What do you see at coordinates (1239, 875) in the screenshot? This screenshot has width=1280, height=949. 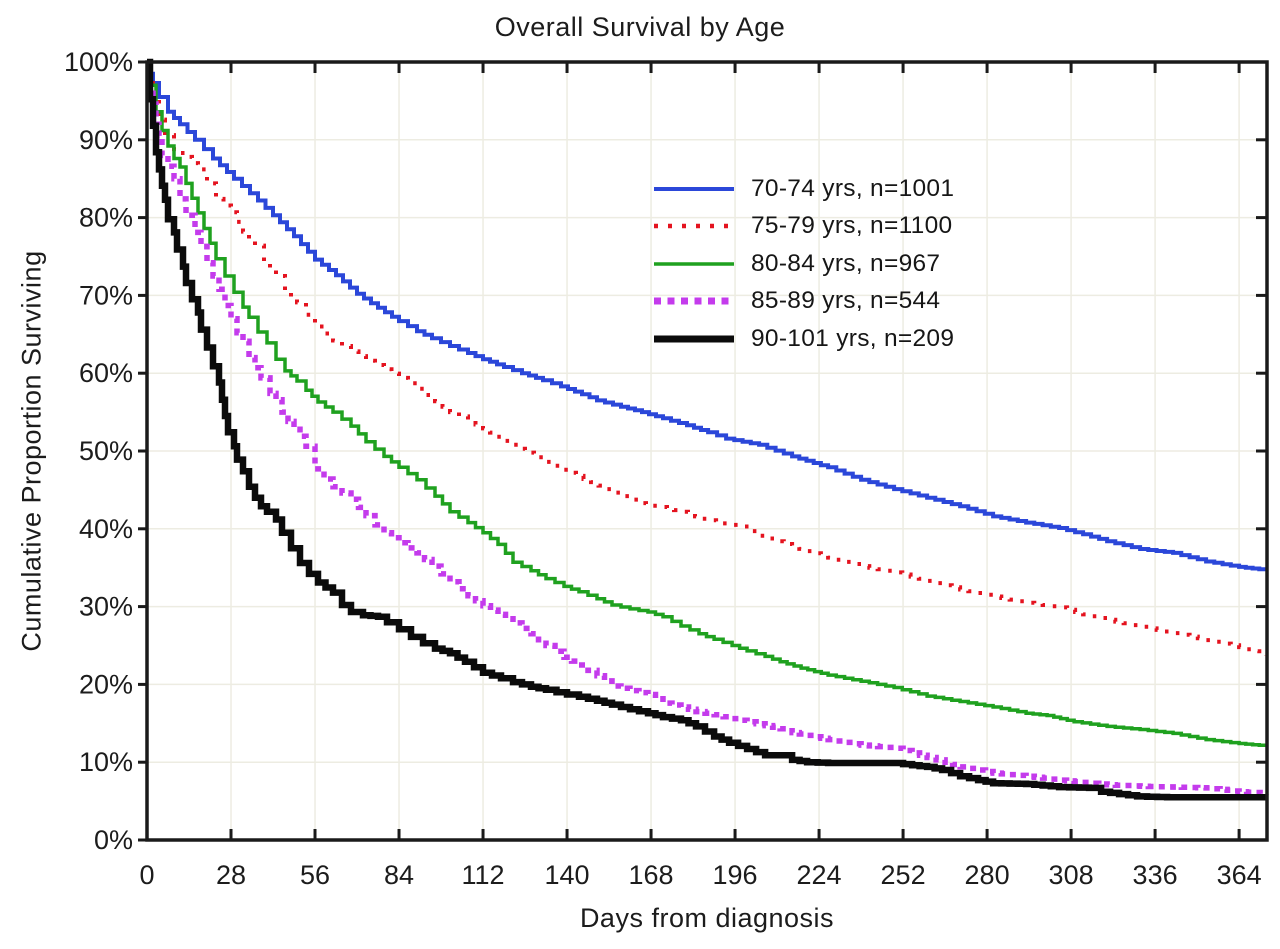 I see `x-tick-label-364: 364` at bounding box center [1239, 875].